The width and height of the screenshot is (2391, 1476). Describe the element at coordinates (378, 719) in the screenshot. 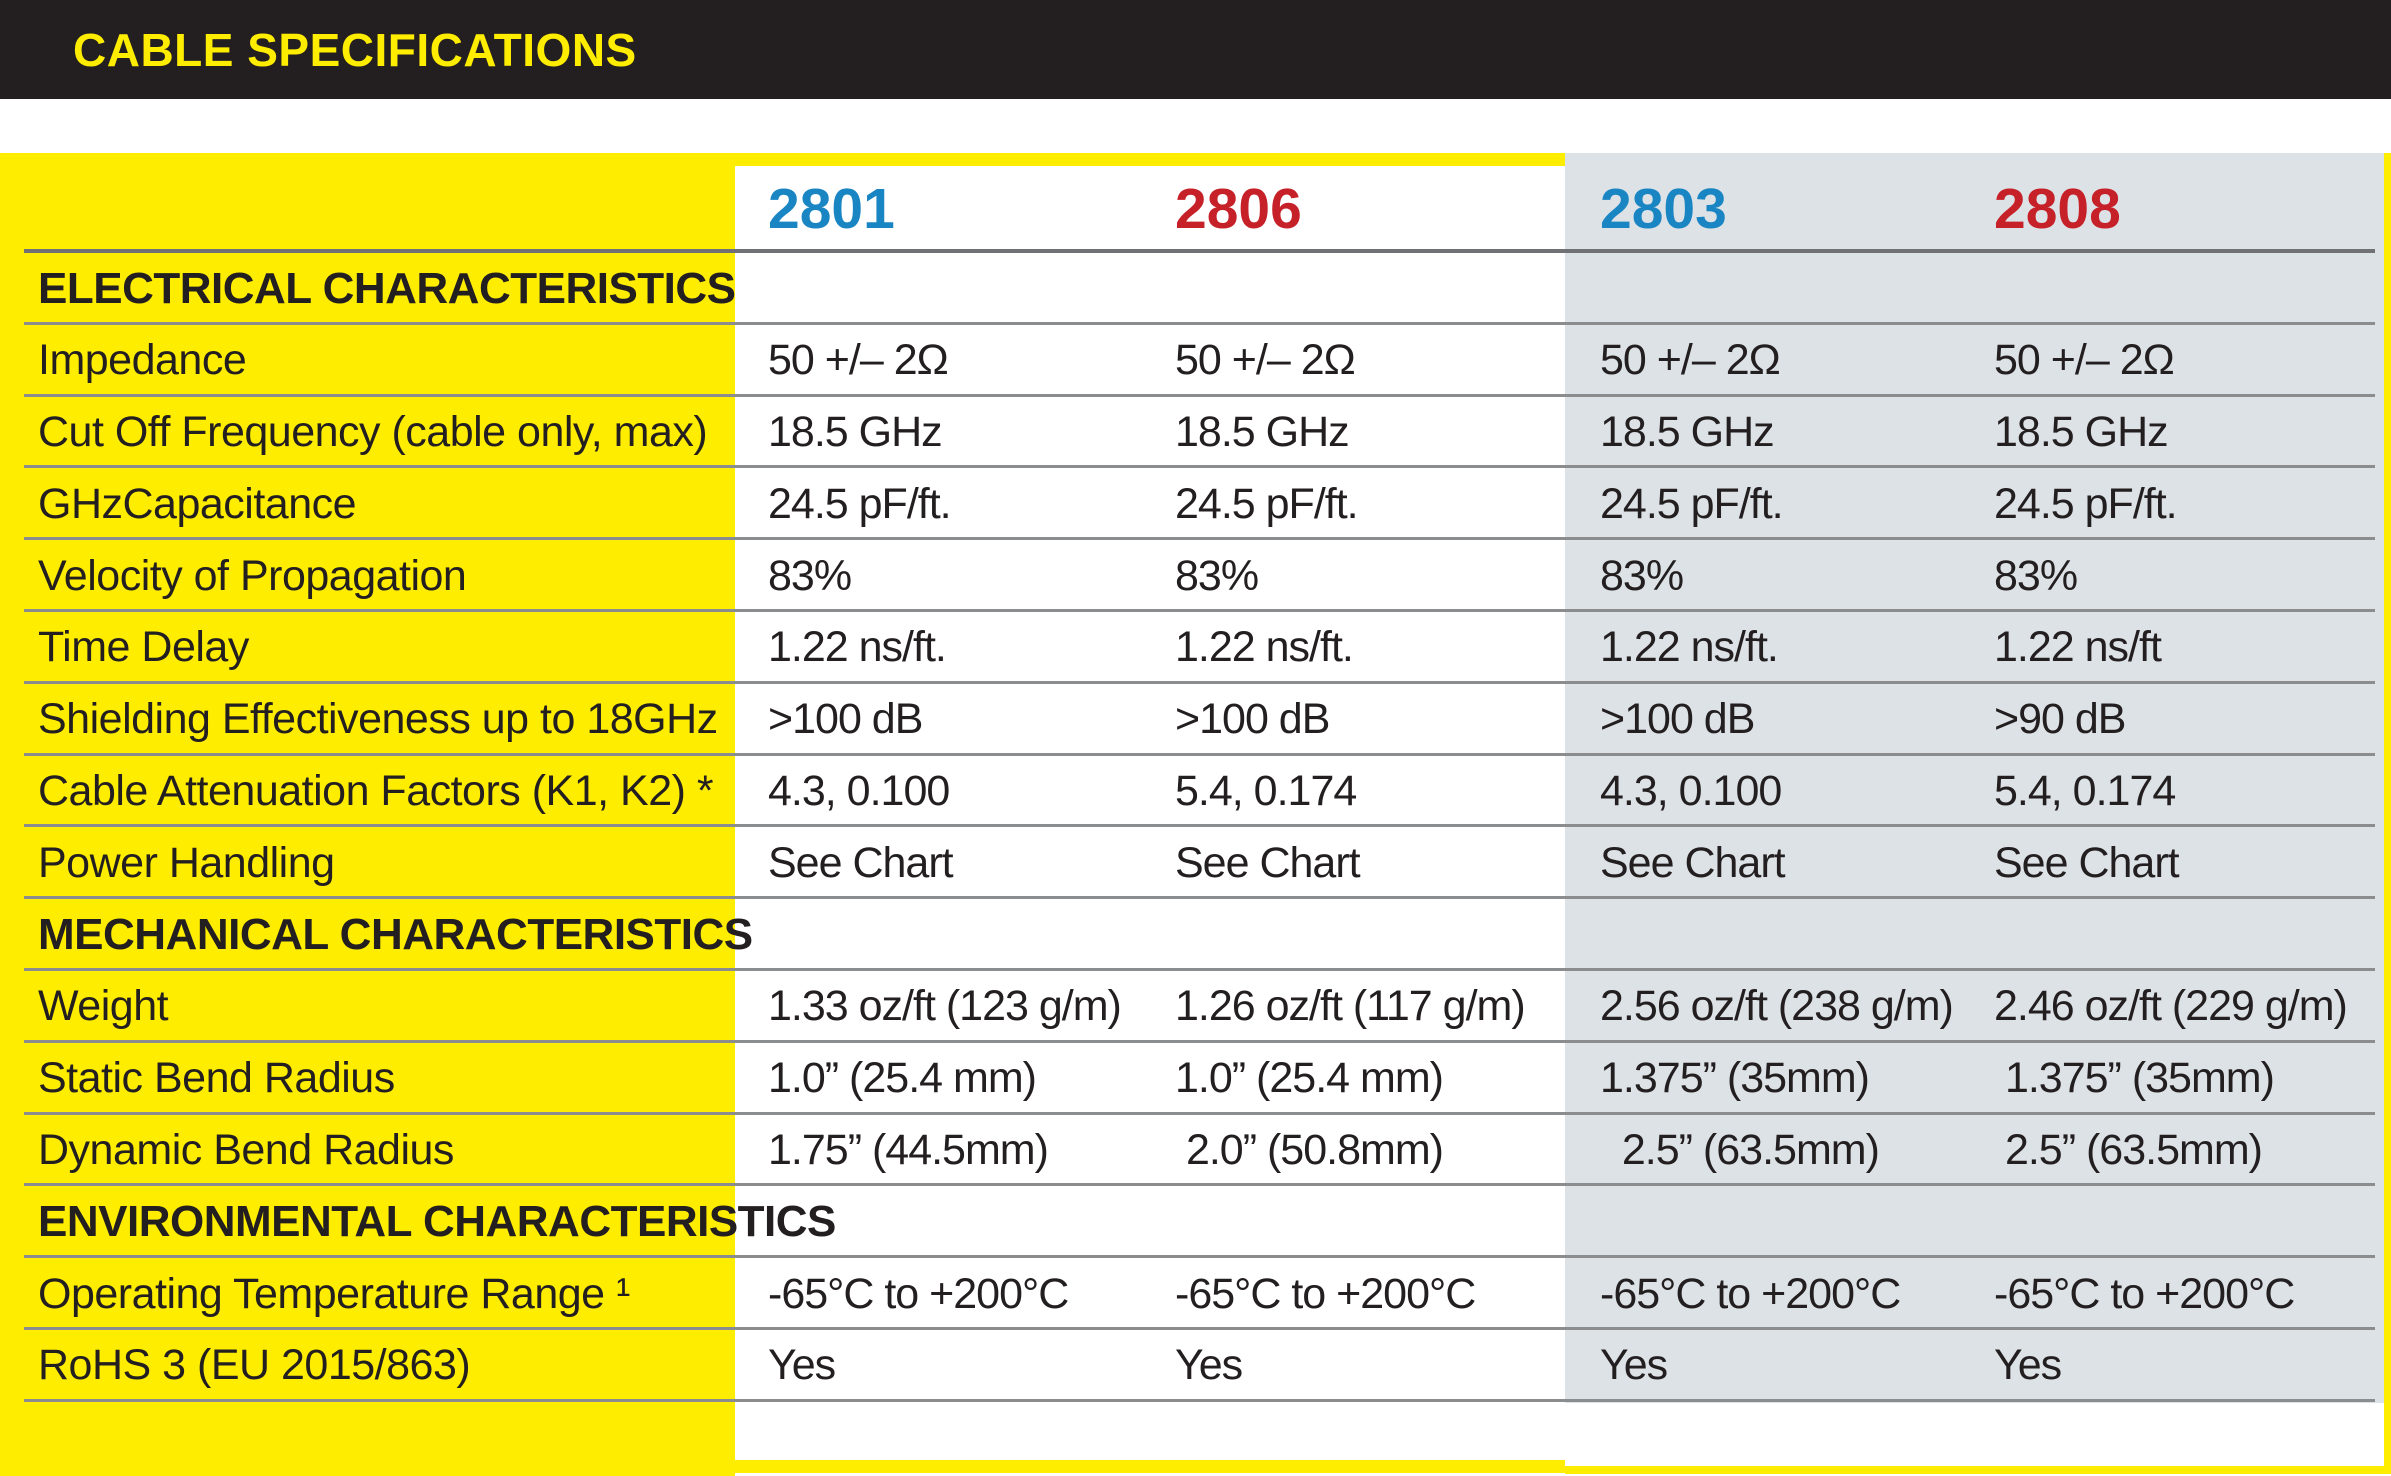

I see `row-label: Shielding Effectiveness up to 18GHz` at that location.